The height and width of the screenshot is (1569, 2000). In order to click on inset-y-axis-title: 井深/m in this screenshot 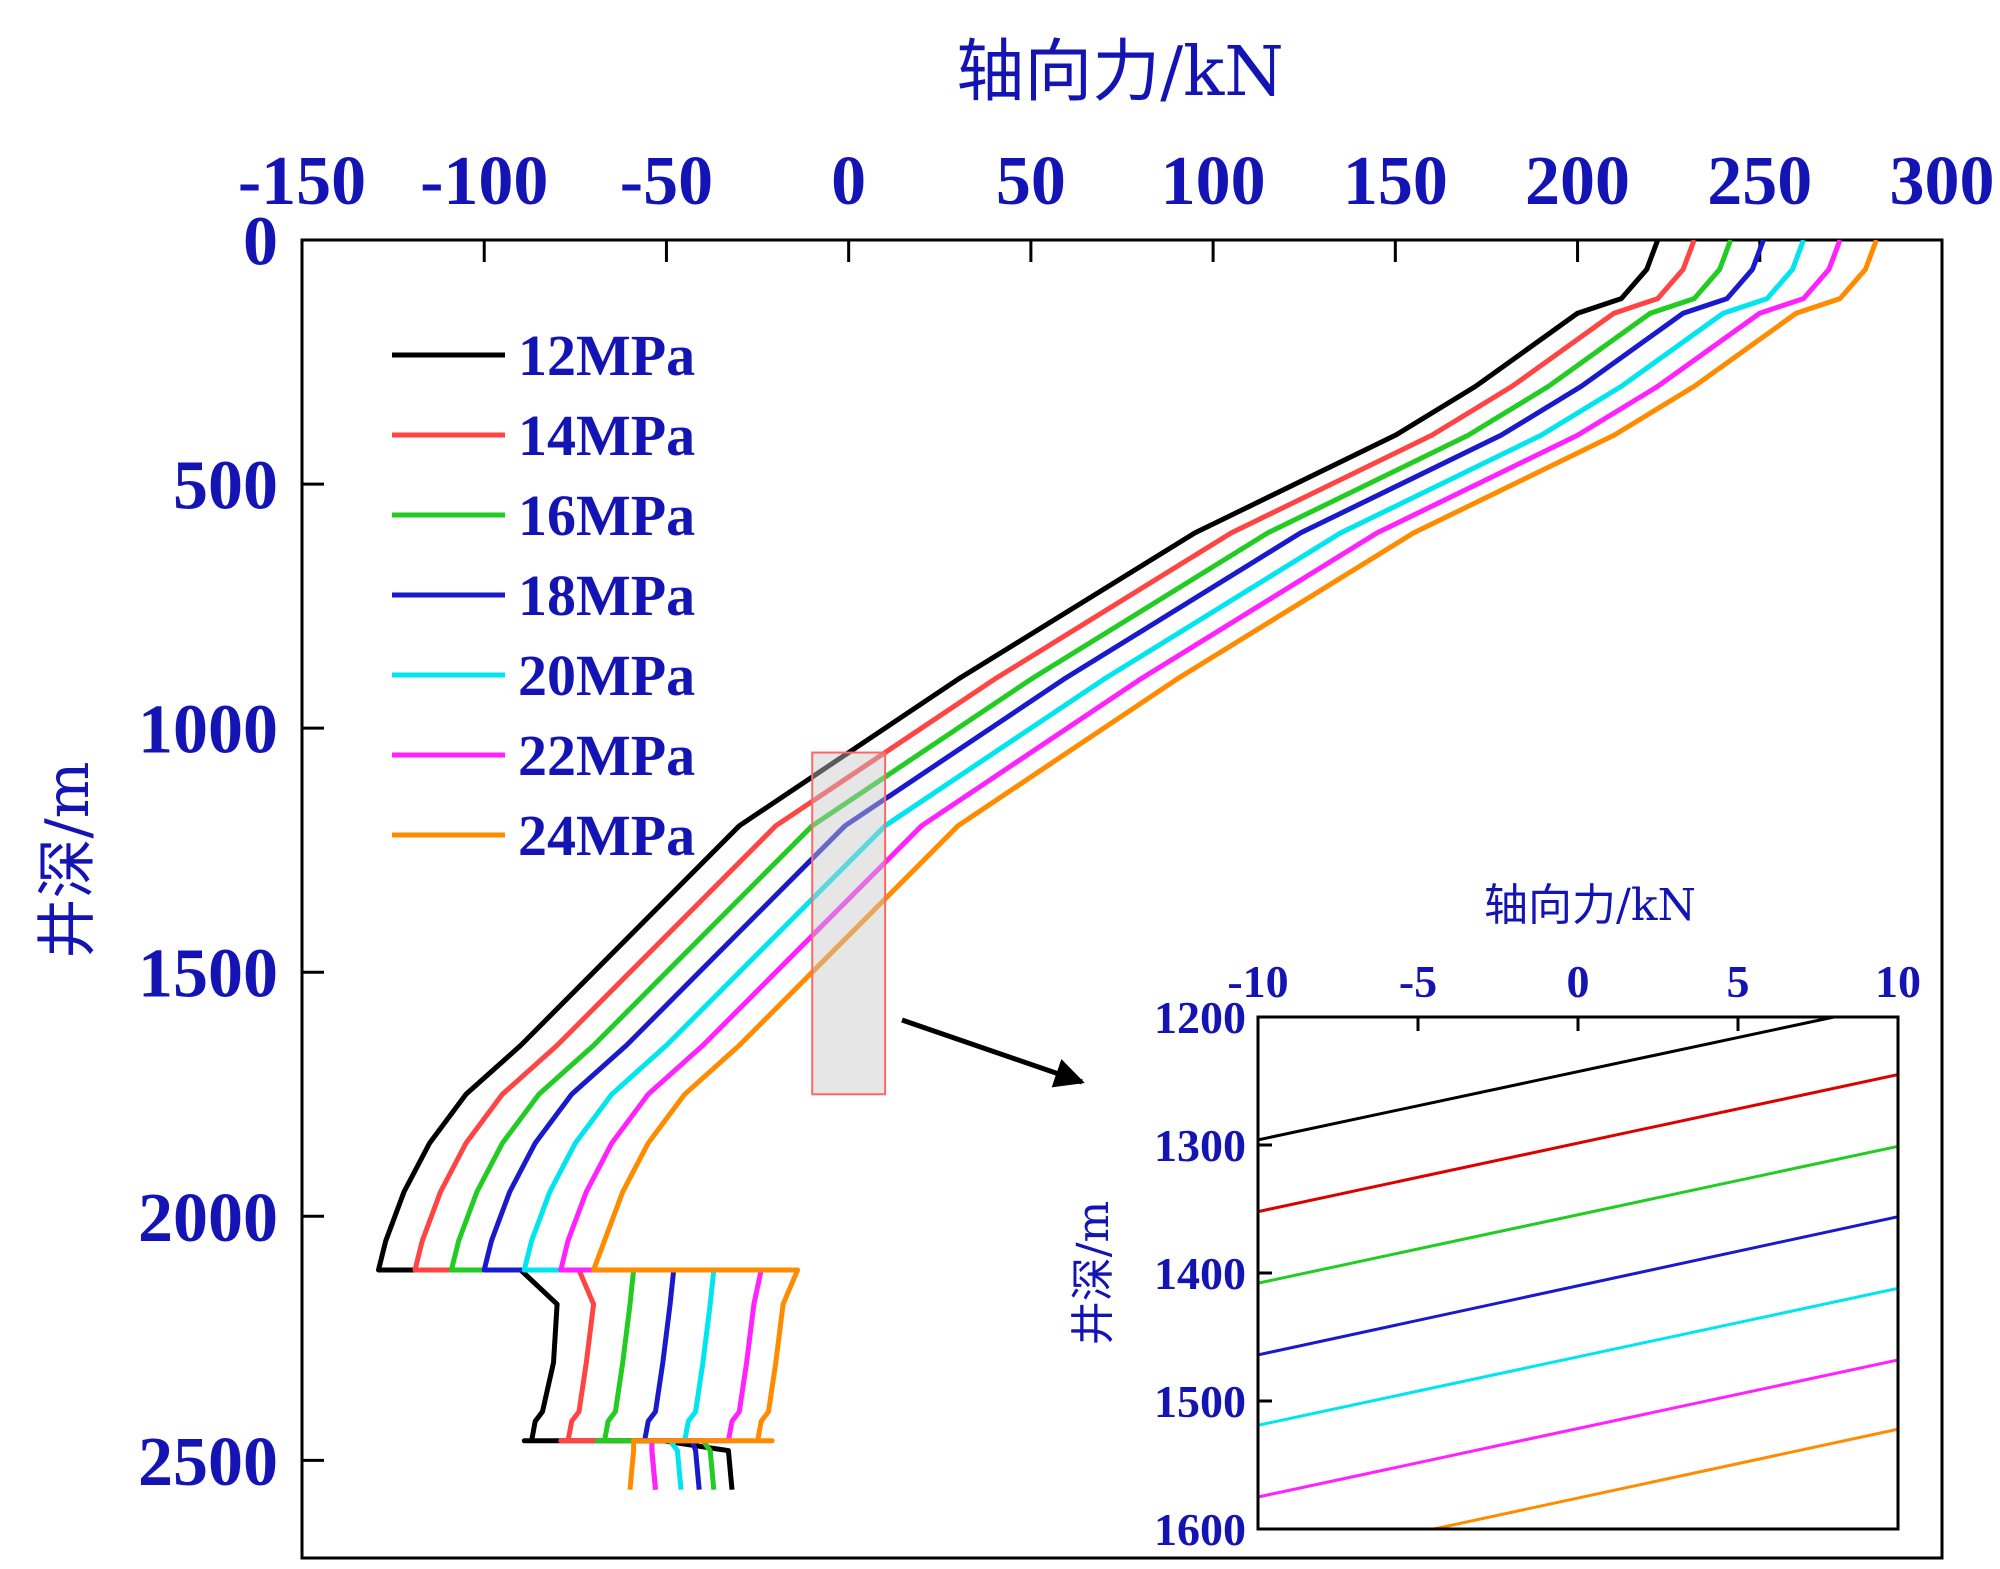, I will do `click(1093, 1273)`.